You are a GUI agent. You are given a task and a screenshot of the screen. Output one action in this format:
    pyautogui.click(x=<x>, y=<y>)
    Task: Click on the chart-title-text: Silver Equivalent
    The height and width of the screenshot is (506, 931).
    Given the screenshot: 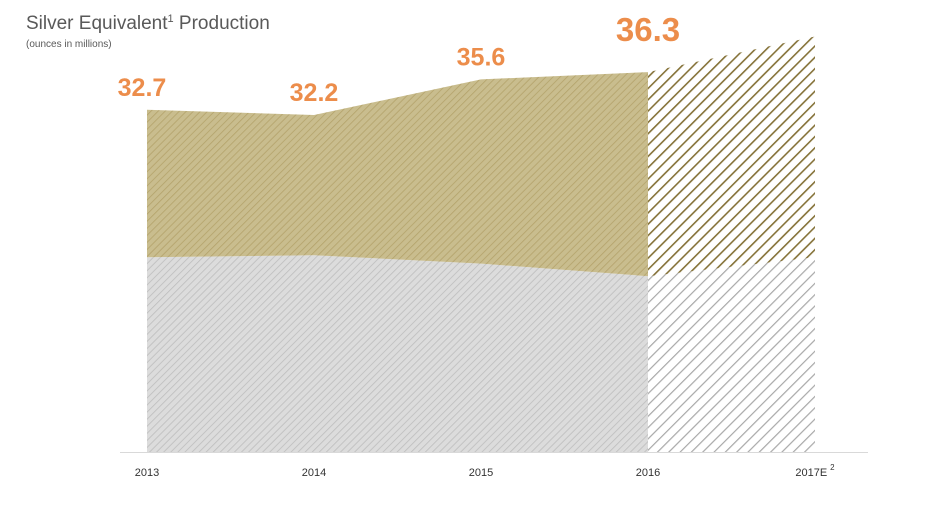 What is the action you would take?
    pyautogui.click(x=97, y=23)
    